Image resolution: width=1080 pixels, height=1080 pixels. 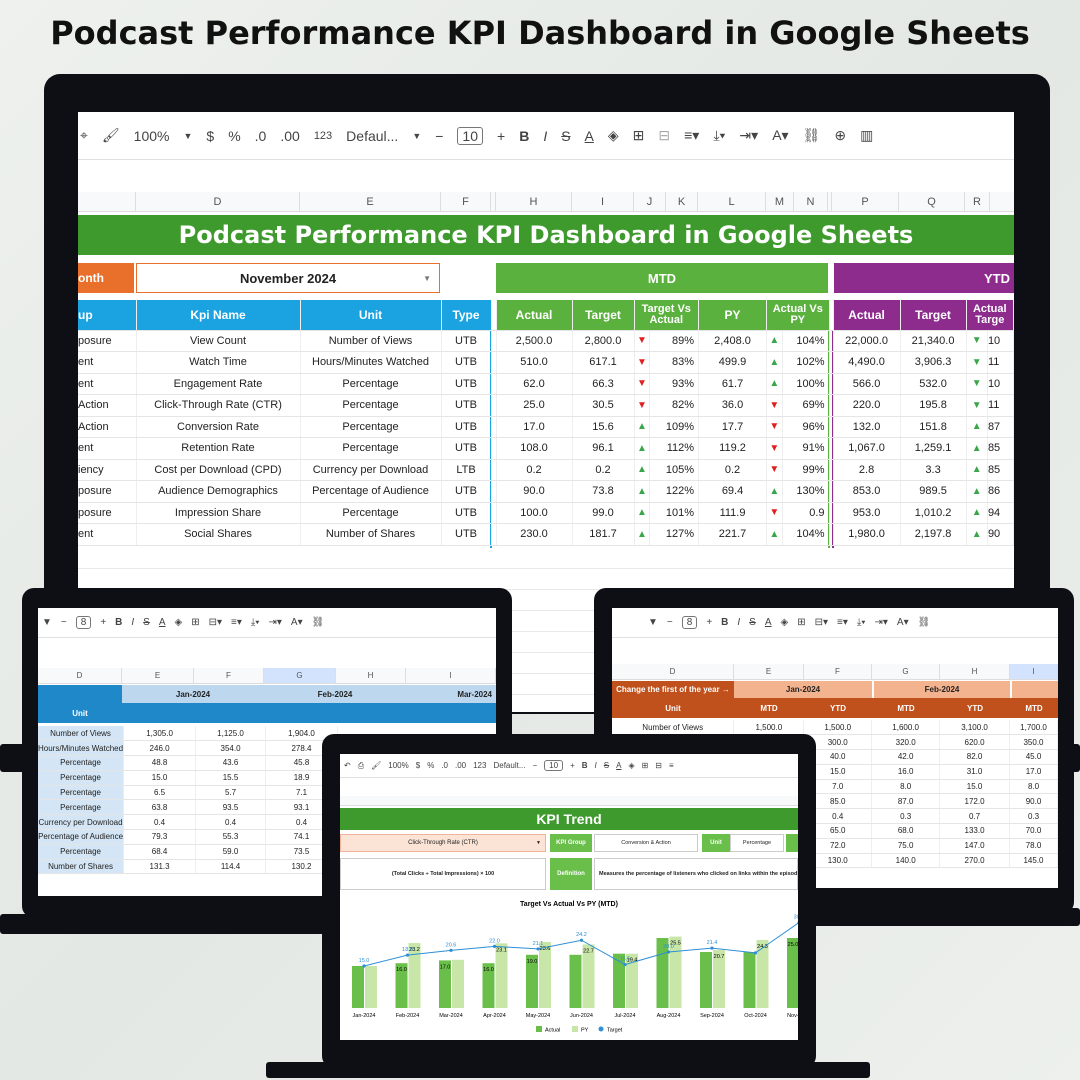 I want to click on undo-icon: ↶, so click(x=347, y=765).